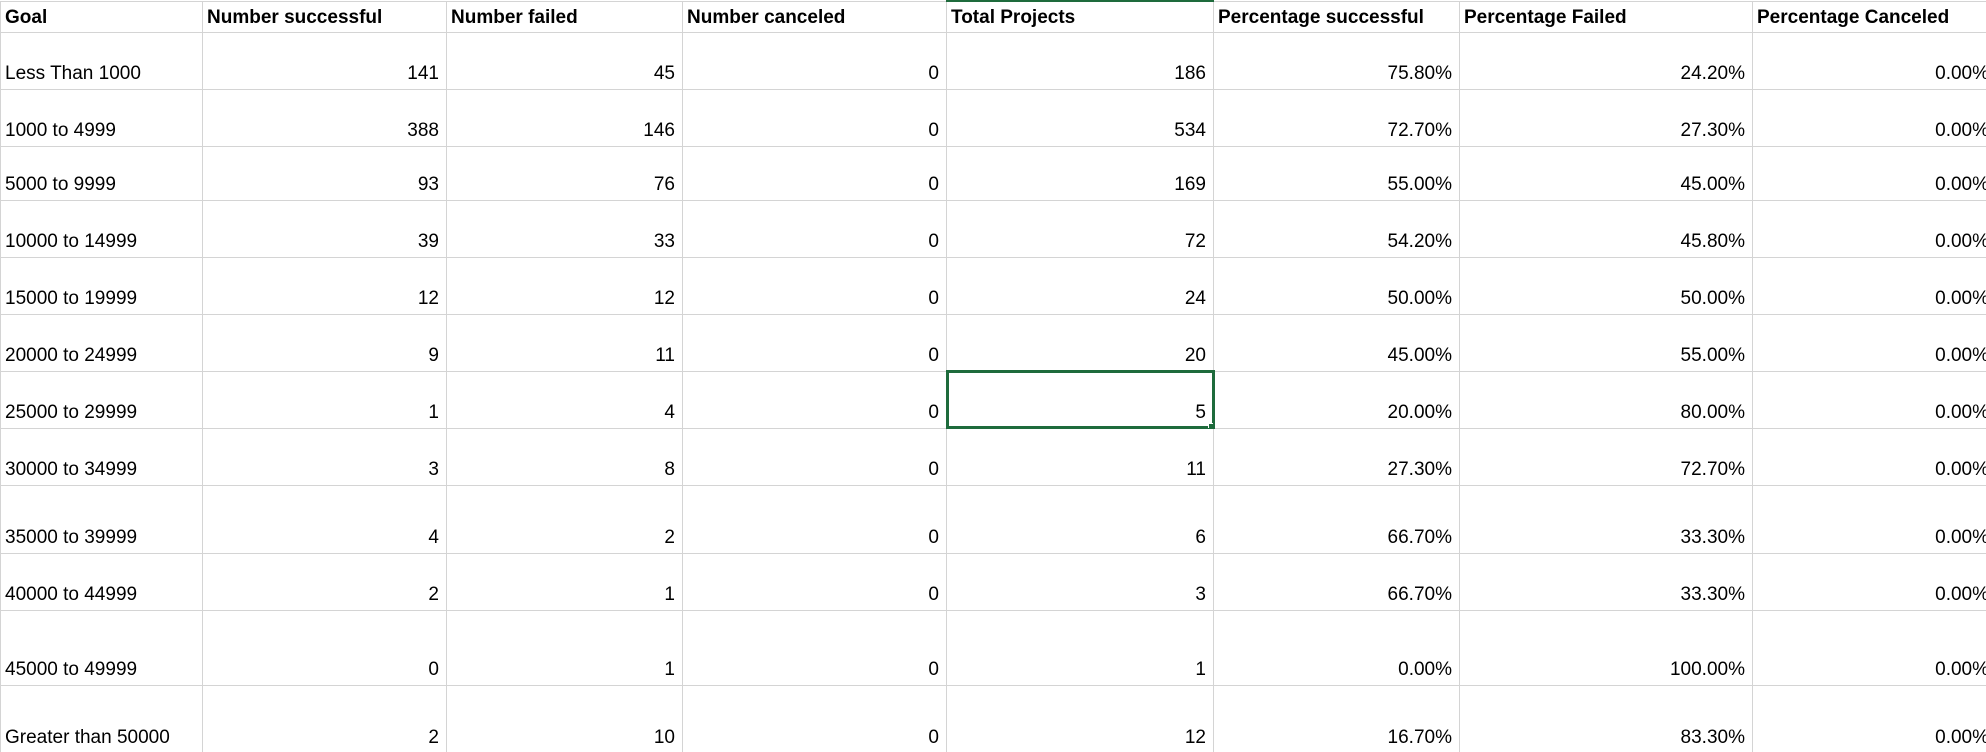 The height and width of the screenshot is (752, 1986). I want to click on failed-cell: 8, so click(564, 456).